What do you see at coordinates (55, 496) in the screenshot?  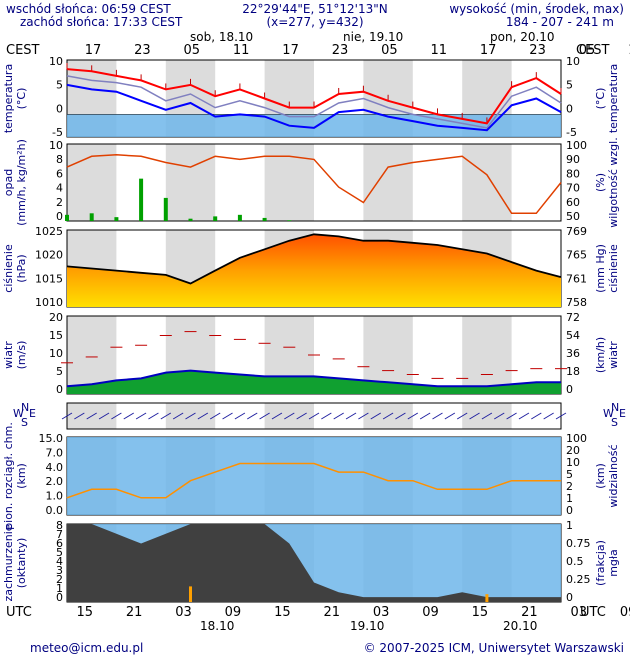 I see `tick-label: 1.0` at bounding box center [55, 496].